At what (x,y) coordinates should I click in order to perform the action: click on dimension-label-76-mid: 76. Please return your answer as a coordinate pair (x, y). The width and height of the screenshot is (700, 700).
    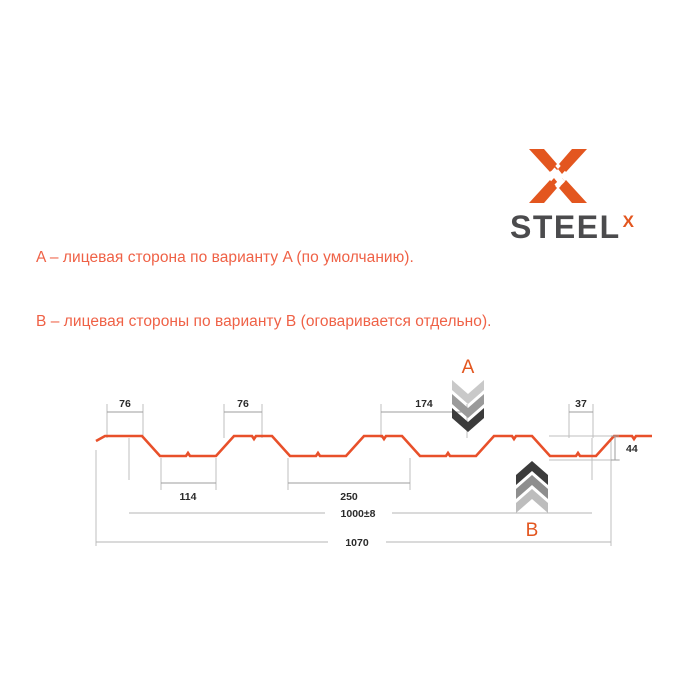
    Looking at the image, I should click on (243, 404).